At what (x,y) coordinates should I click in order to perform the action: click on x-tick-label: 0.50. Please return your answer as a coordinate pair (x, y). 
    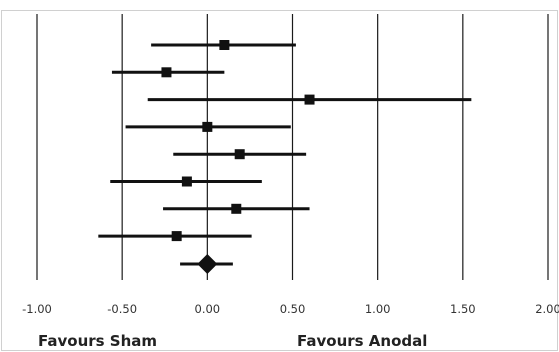
    Looking at the image, I should click on (293, 309).